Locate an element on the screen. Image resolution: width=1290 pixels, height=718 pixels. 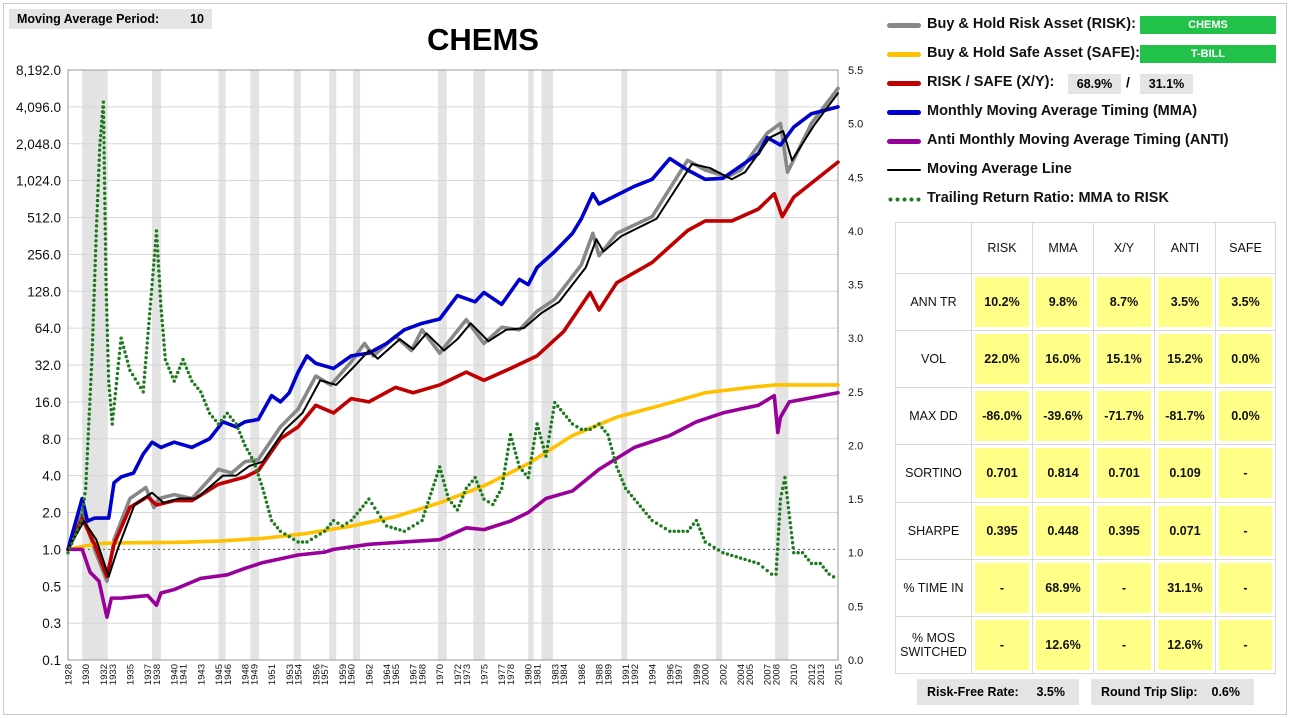
stats-cell: 15.1% is located at coordinates (1124, 359).